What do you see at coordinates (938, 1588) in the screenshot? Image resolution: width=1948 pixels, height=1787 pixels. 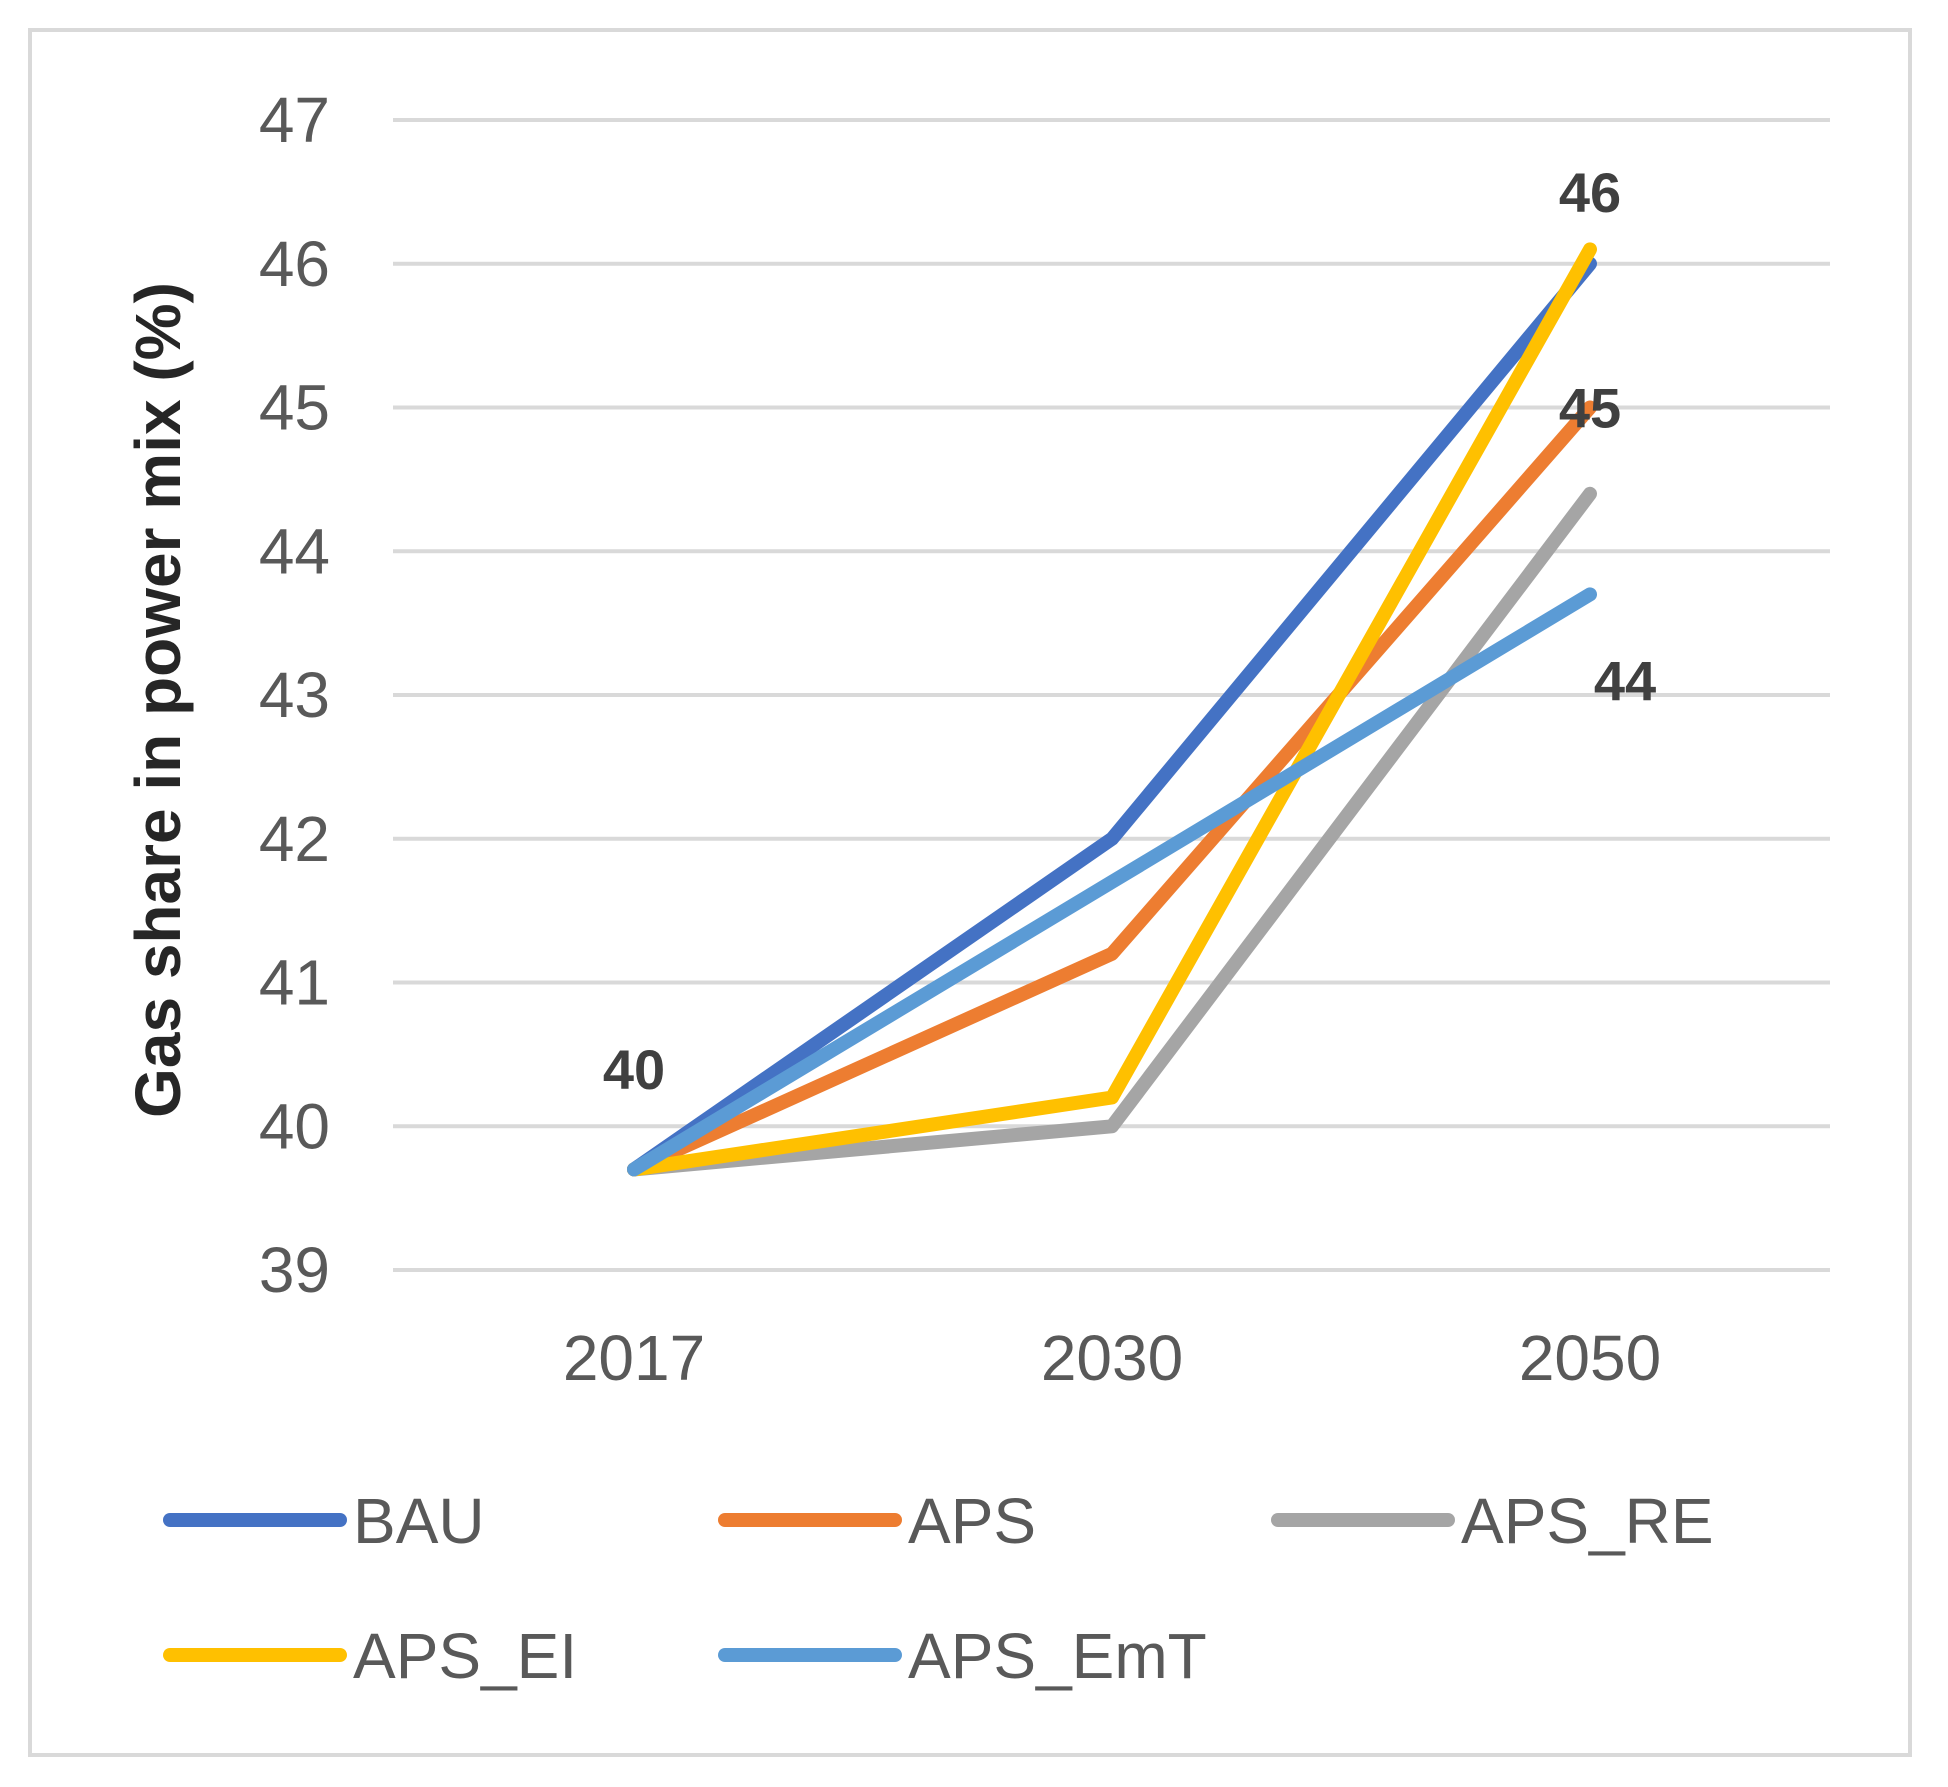 I see `legend: BAU APS APS_RE APS_EI APS_EmT` at bounding box center [938, 1588].